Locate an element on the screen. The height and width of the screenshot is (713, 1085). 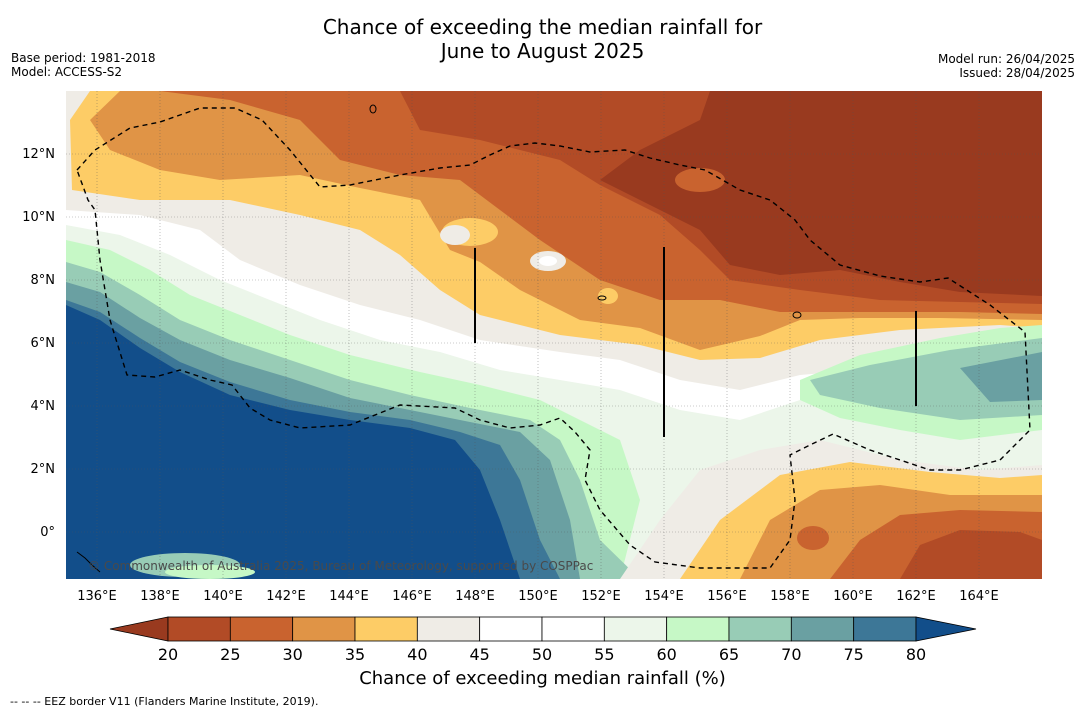
colorbar-tick-label: 80 is located at coordinates (916, 654).